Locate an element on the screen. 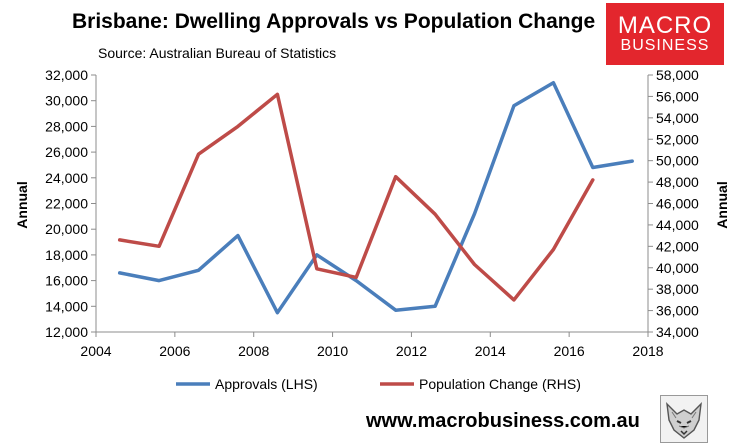 Image resolution: width=738 pixels, height=446 pixels. y-axis-label-left: Annual is located at coordinates (22, 204).